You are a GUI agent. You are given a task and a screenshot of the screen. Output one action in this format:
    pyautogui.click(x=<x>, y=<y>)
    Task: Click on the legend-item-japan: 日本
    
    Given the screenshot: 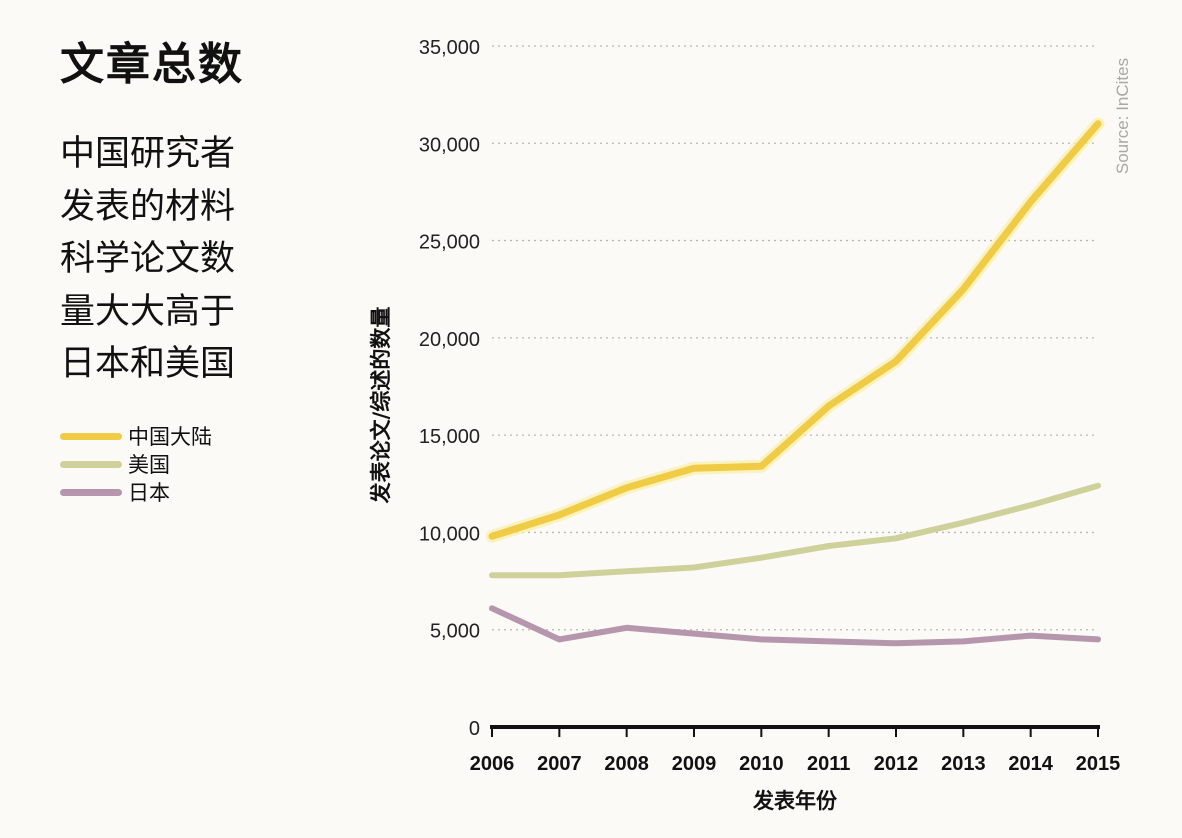 What is the action you would take?
    pyautogui.click(x=136, y=492)
    